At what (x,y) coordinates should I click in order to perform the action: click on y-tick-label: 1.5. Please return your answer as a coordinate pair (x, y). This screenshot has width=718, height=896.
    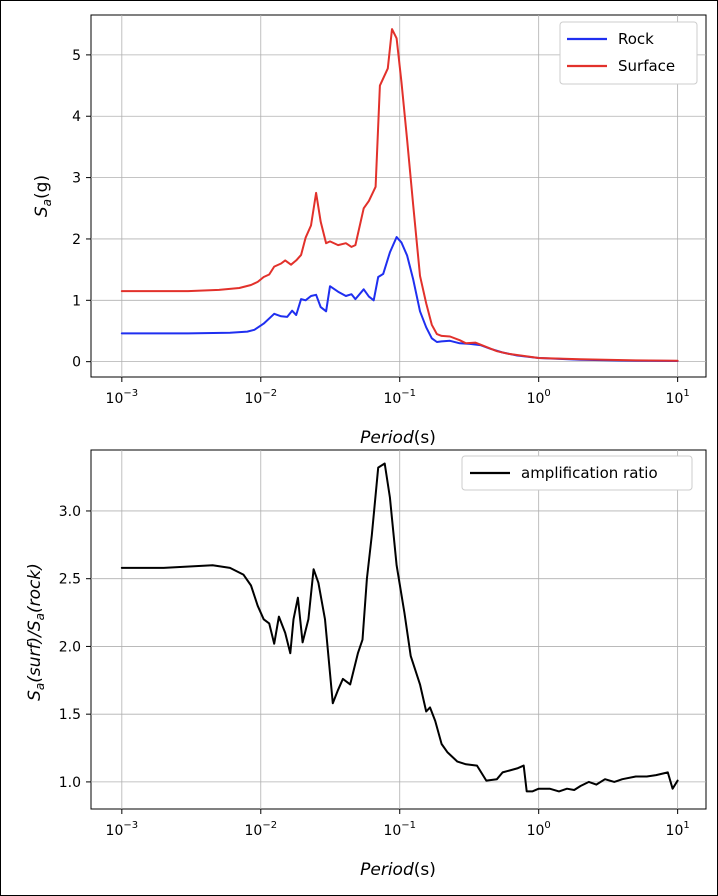
    Looking at the image, I should click on (70, 715).